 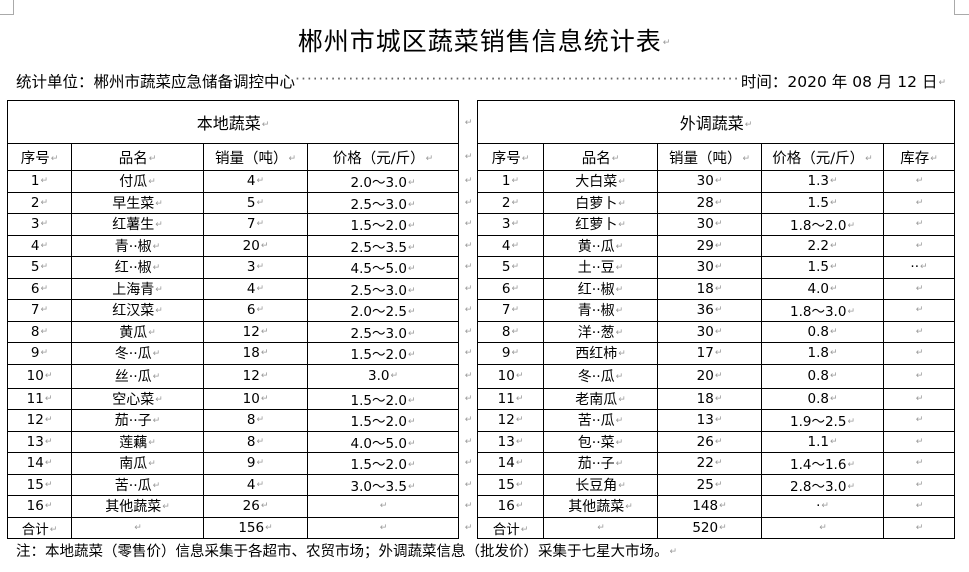 What do you see at coordinates (510, 376) in the screenshot?
I see `imported-col-index-cell: 10` at bounding box center [510, 376].